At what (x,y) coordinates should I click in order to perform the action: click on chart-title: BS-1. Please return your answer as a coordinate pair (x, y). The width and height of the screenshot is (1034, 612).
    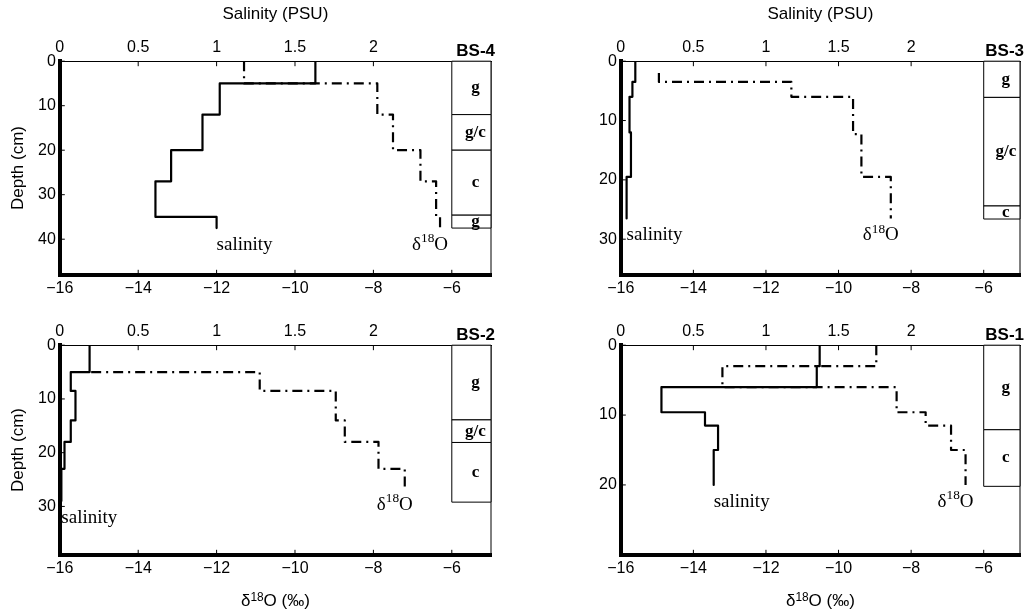
    Looking at the image, I should click on (1004, 335).